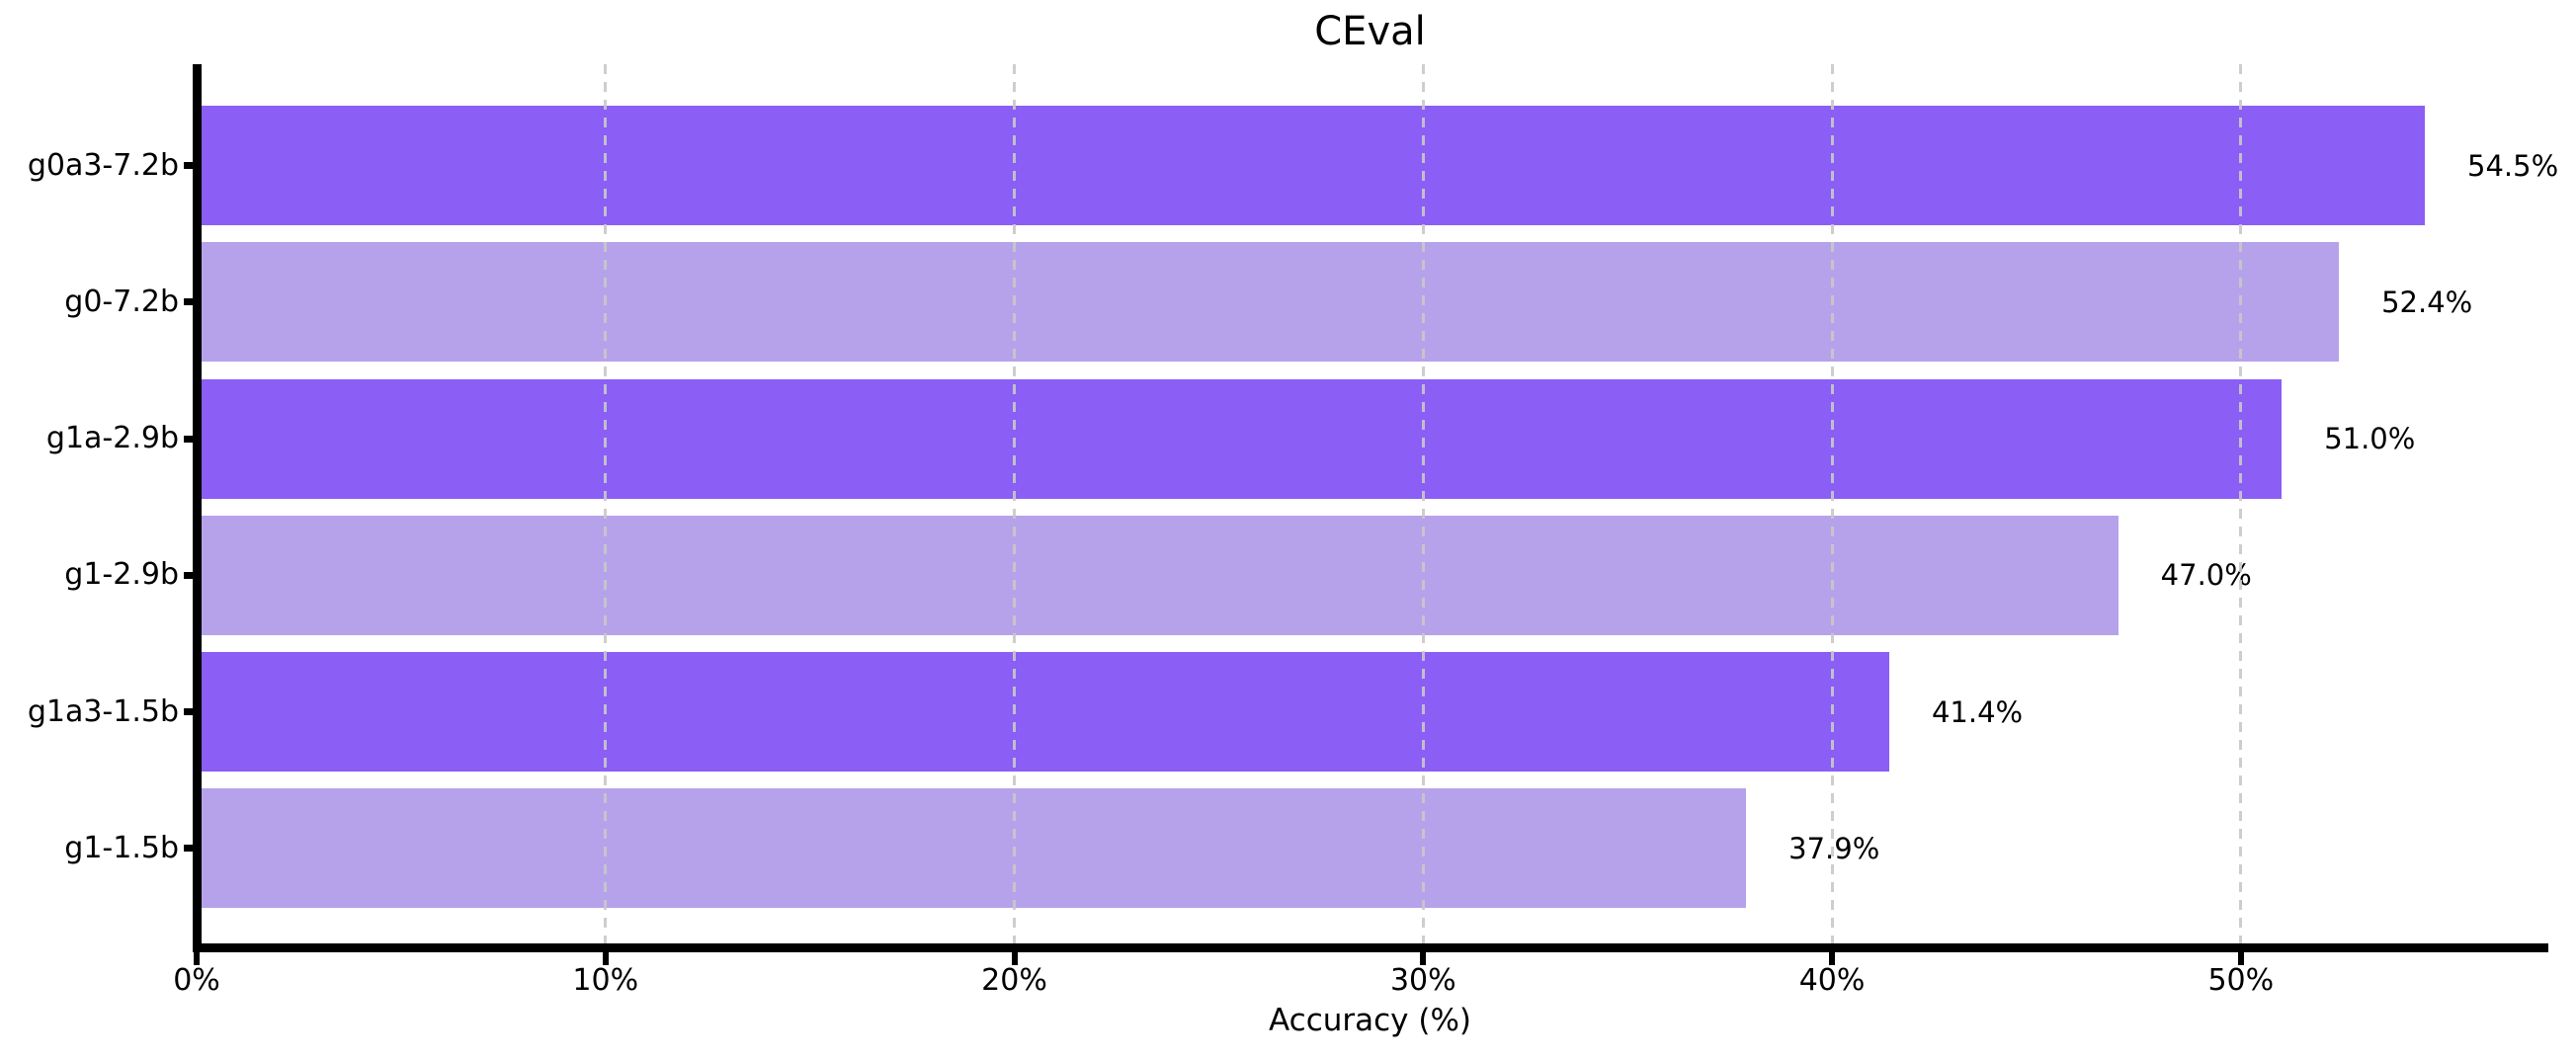 The height and width of the screenshot is (1059, 2576). What do you see at coordinates (1014, 980) in the screenshot?
I see `x-tick-label: 20%` at bounding box center [1014, 980].